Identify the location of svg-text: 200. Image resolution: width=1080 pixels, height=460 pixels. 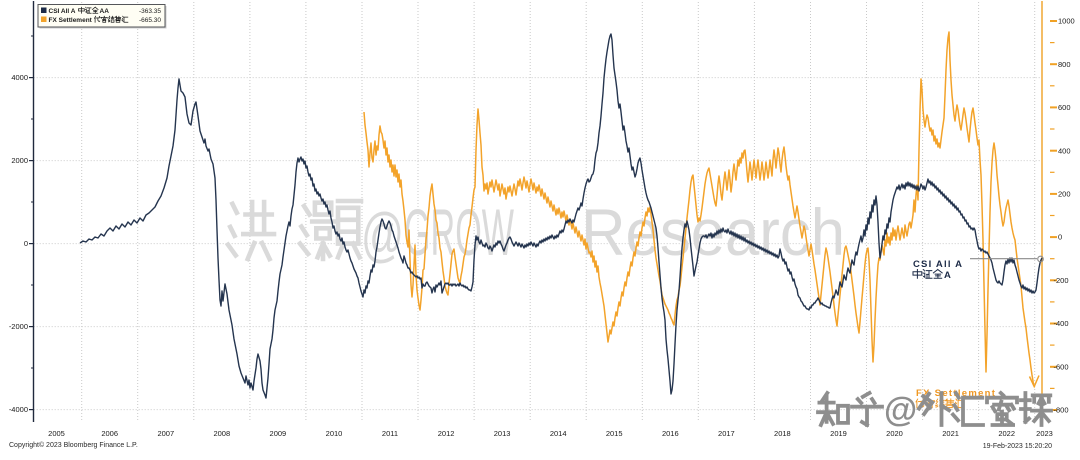
(1064, 194).